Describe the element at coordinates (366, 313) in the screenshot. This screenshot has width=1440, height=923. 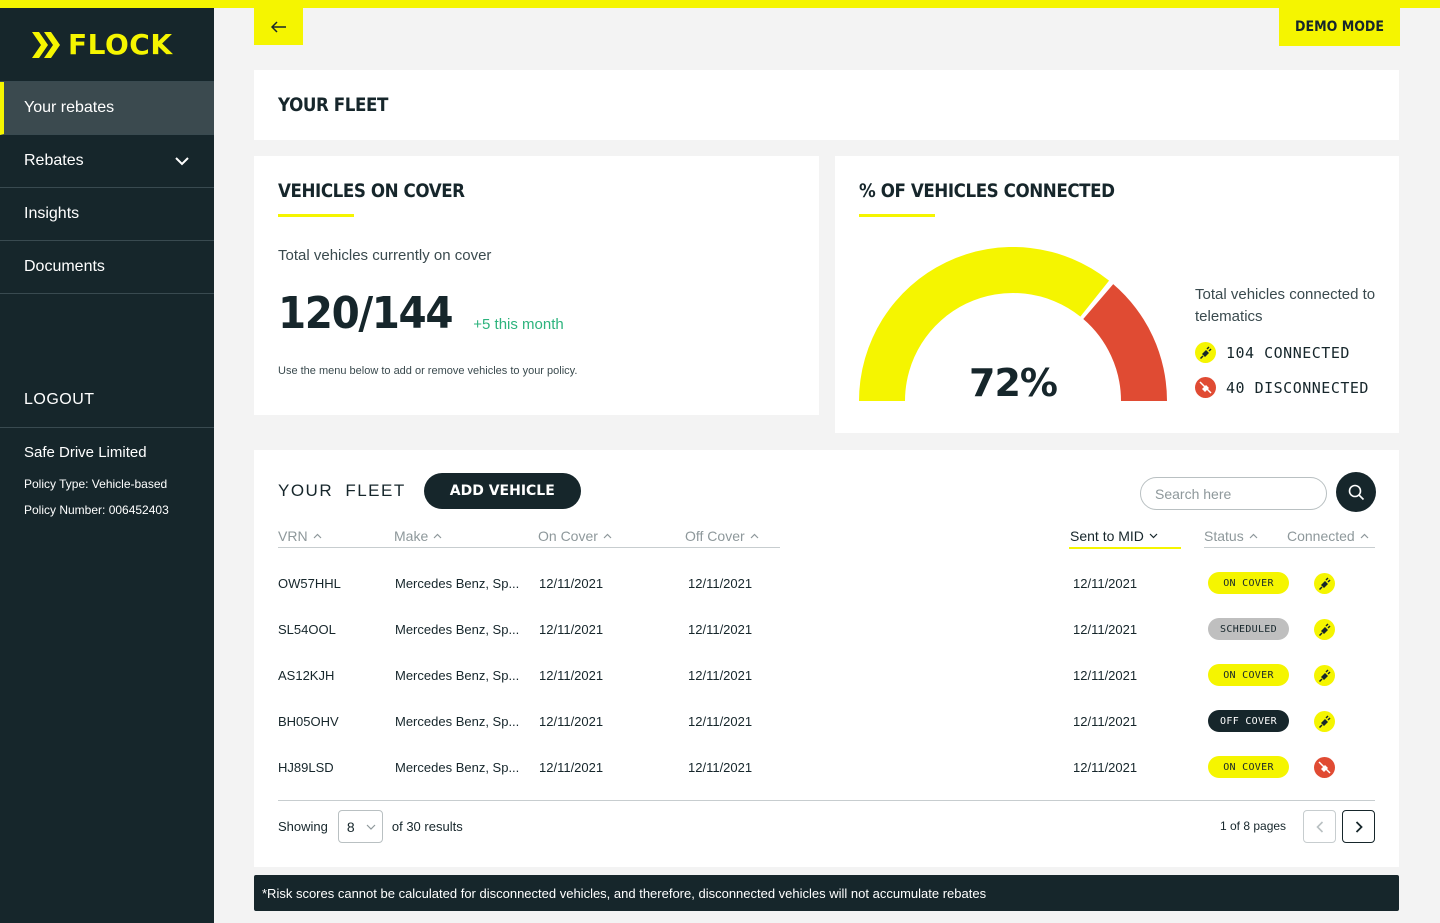
I see `cover-count: 120/144` at that location.